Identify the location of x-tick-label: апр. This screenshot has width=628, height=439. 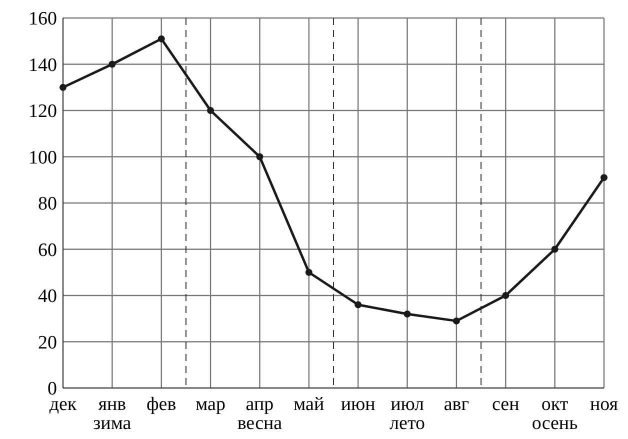
(260, 404).